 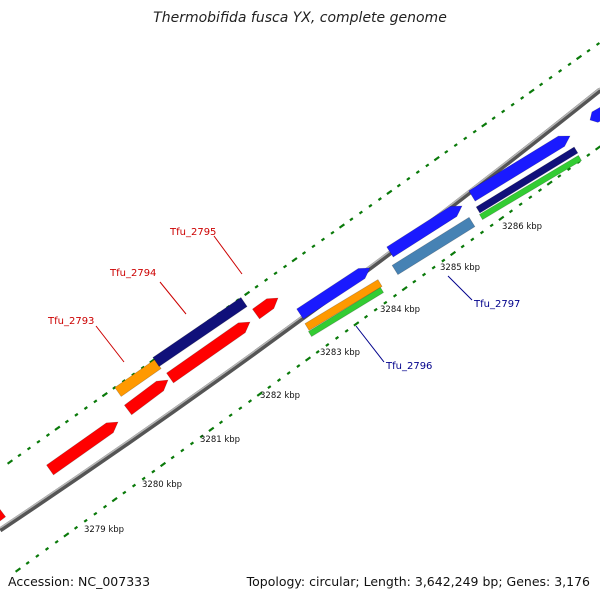 What do you see at coordinates (408, 366) in the screenshot?
I see `gene-label-tfu_2796: Tfu_2796` at bounding box center [408, 366].